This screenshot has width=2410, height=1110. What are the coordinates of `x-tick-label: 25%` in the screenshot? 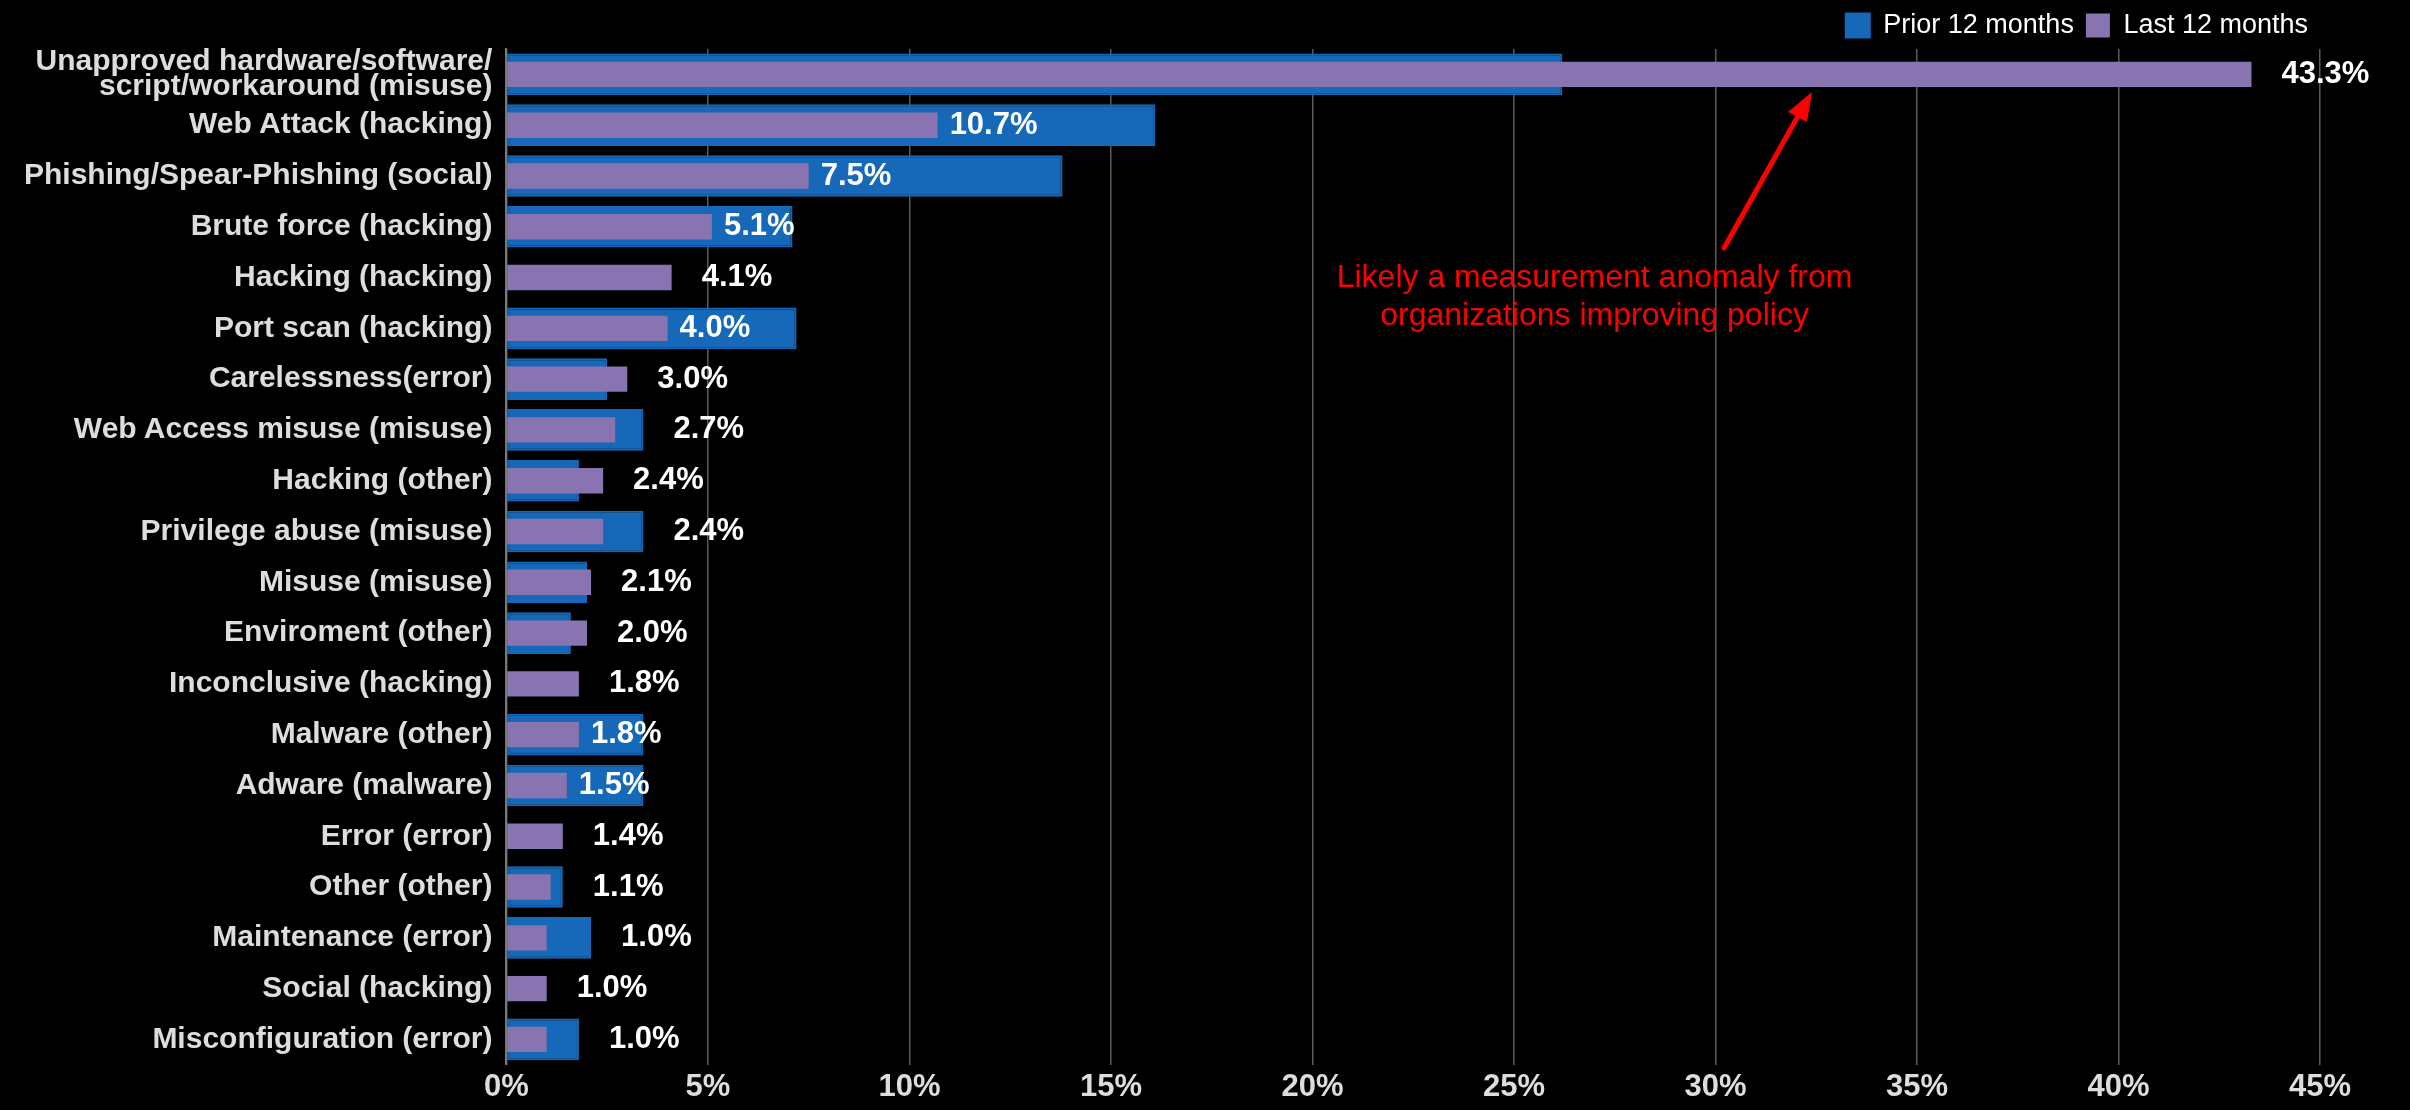 It's located at (1513, 1085).